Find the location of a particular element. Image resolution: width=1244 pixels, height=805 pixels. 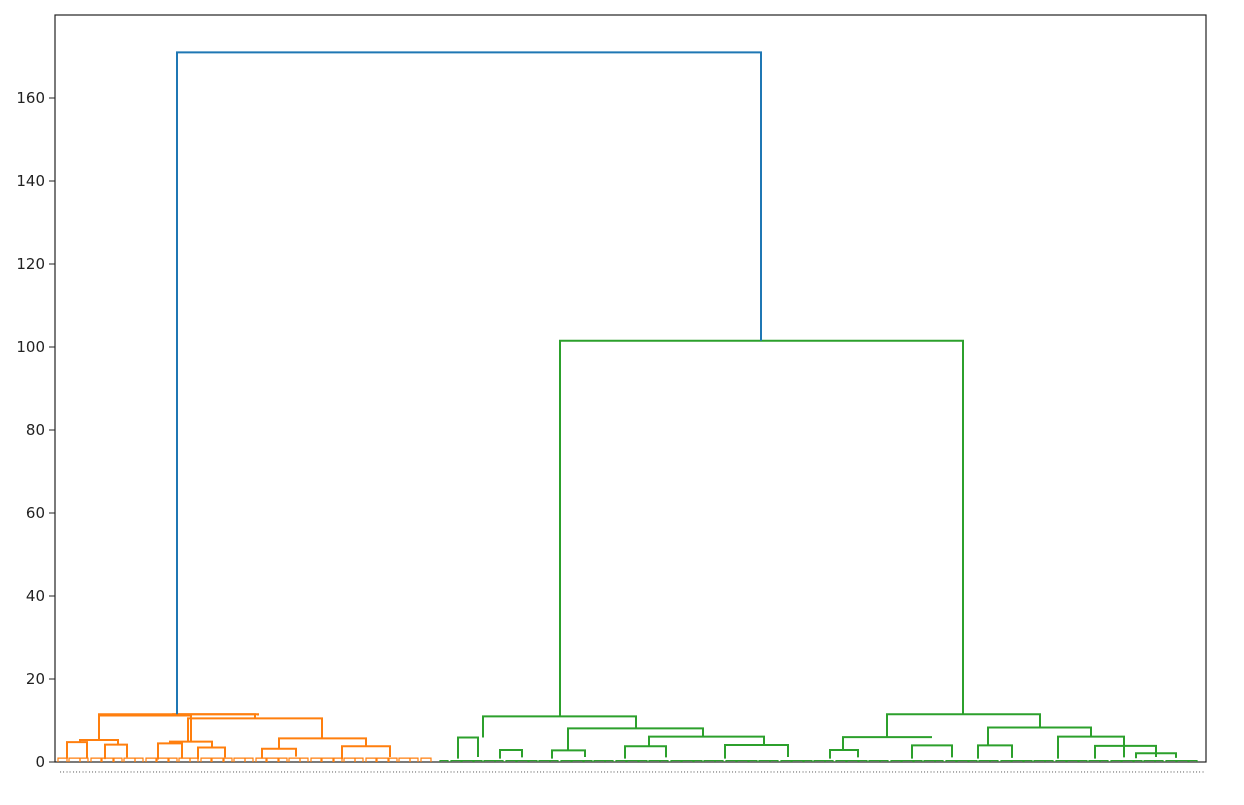

leaf-label-214: · is located at coordinates (745, 772).